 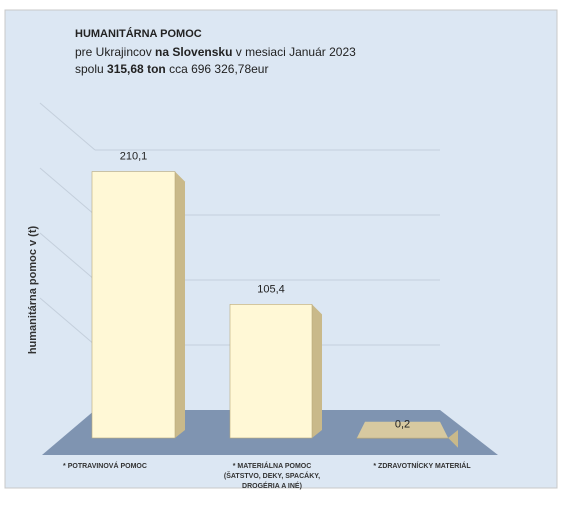 What do you see at coordinates (134, 157) in the screenshot?
I see `data-label: 210,1` at bounding box center [134, 157].